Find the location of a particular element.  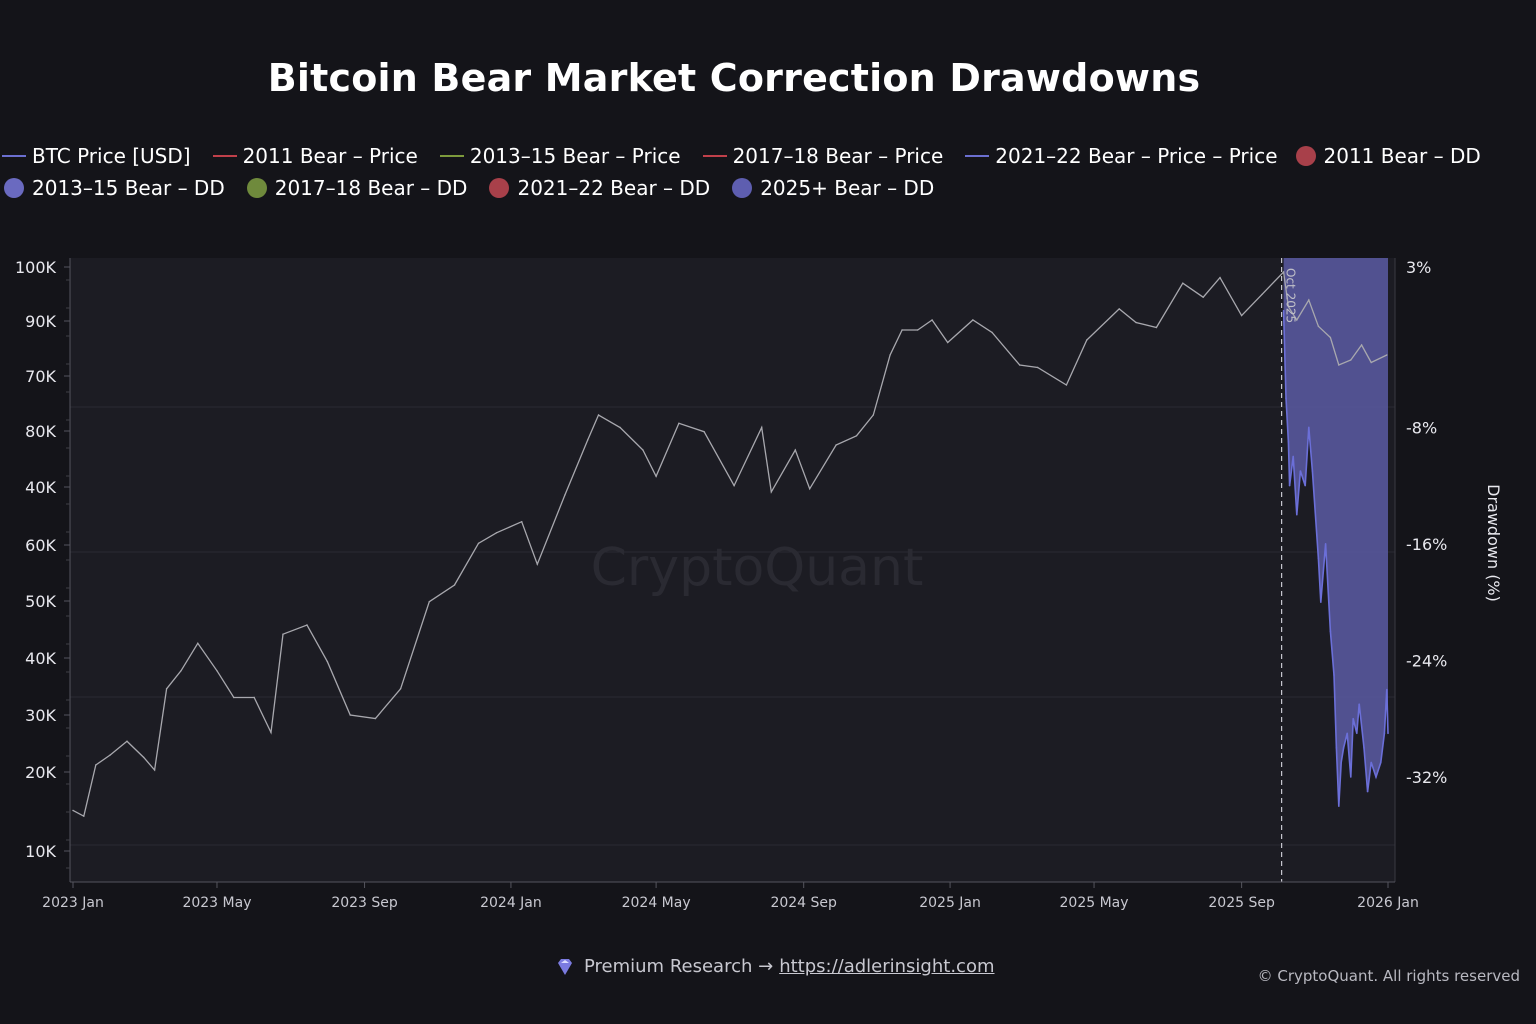

legend-item: 2021–22 Bear – DD is located at coordinates (599, 188).